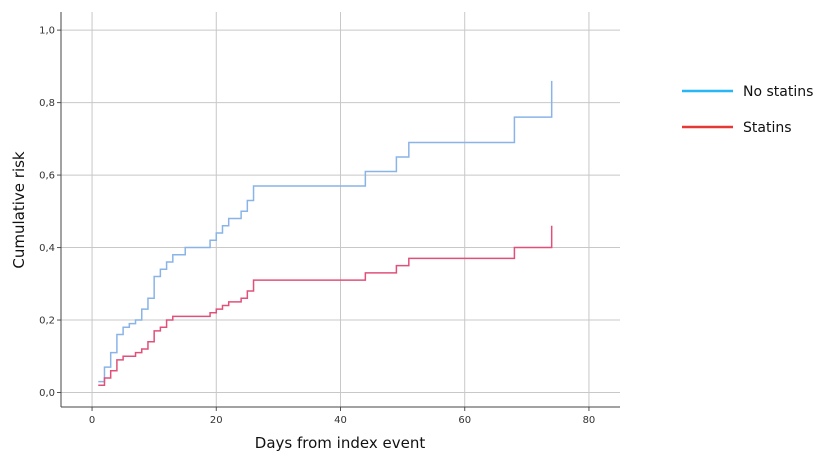 The image size is (830, 460). What do you see at coordinates (92, 420) in the screenshot?
I see `x-tick-label: 0` at bounding box center [92, 420].